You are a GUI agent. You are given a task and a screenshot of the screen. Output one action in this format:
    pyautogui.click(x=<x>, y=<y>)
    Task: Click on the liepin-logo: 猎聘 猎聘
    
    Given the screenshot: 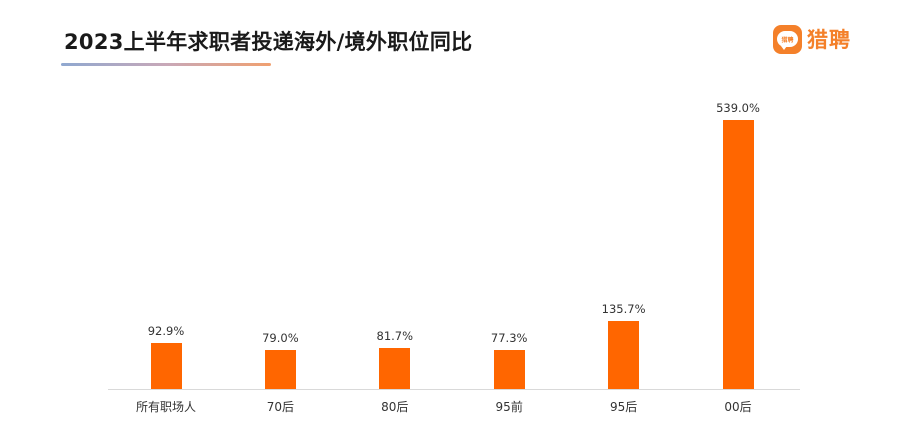 What is the action you would take?
    pyautogui.click(x=812, y=39)
    